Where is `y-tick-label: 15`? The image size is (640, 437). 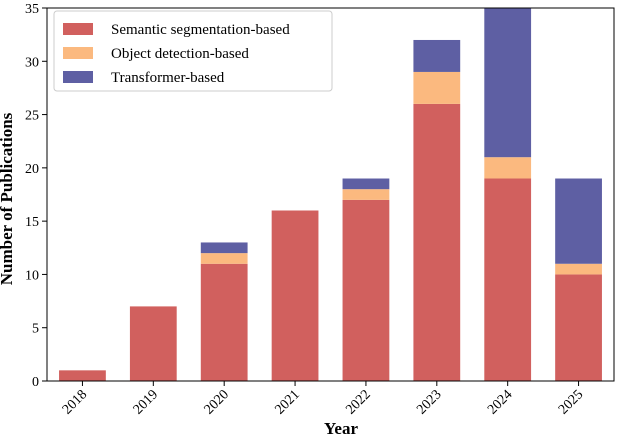 y-tick-label: 15 is located at coordinates (32, 222).